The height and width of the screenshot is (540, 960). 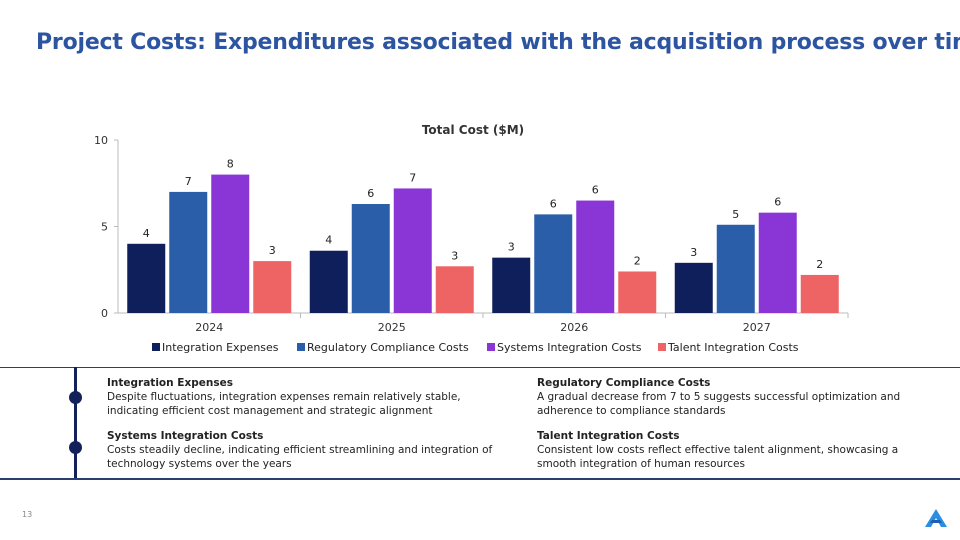 What do you see at coordinates (480, 367) in the screenshot?
I see `divider-top` at bounding box center [480, 367].